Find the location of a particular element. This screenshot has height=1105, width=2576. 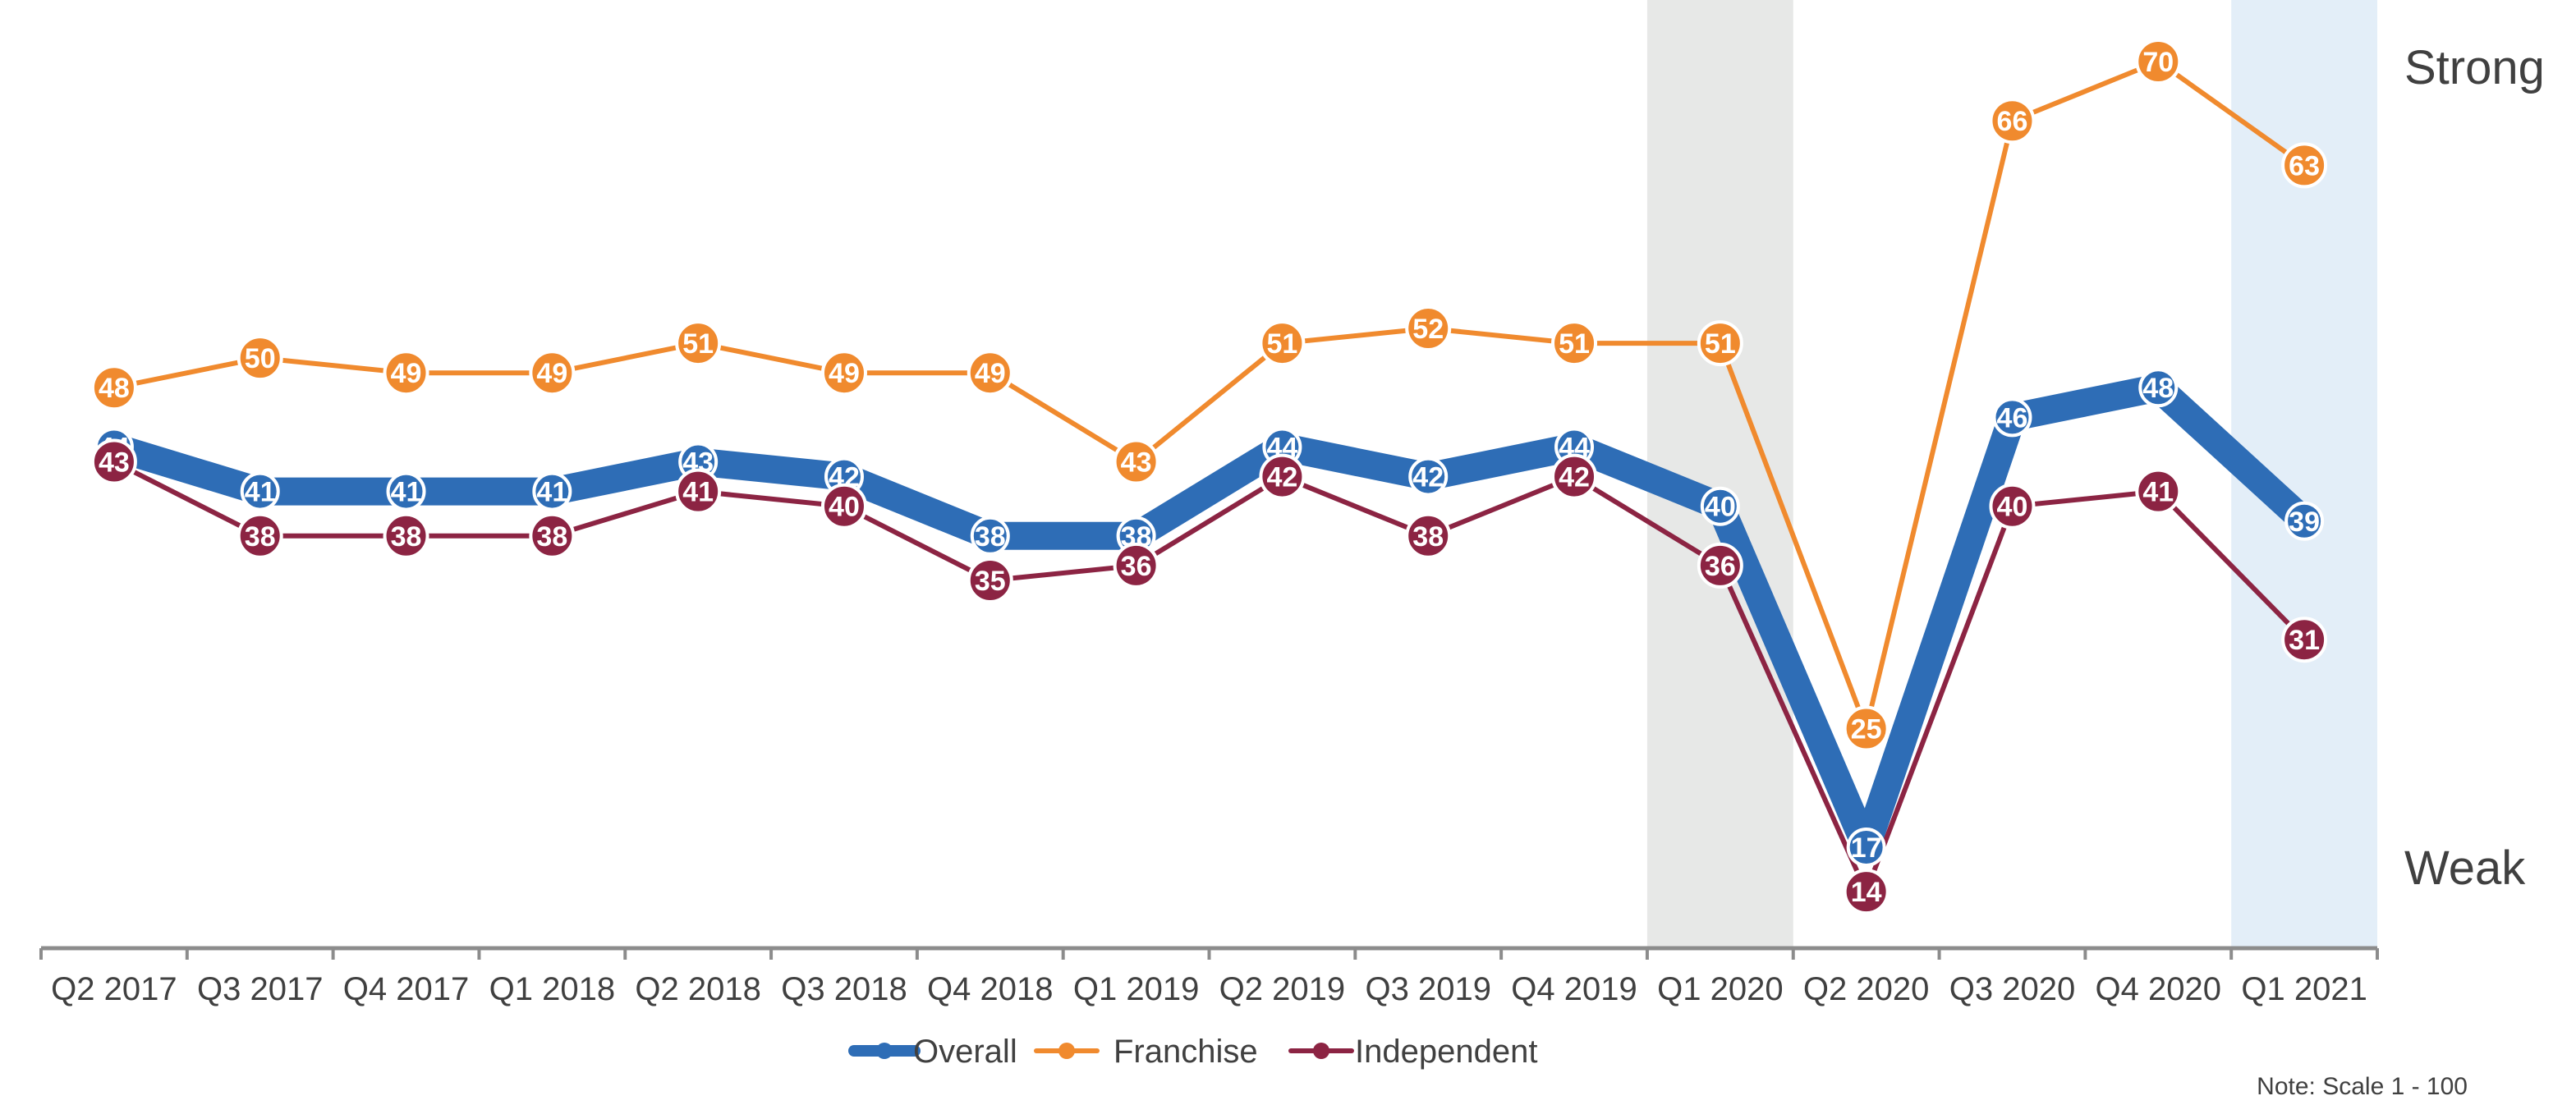

x-tick-label: Q3 2020 is located at coordinates (2012, 989).